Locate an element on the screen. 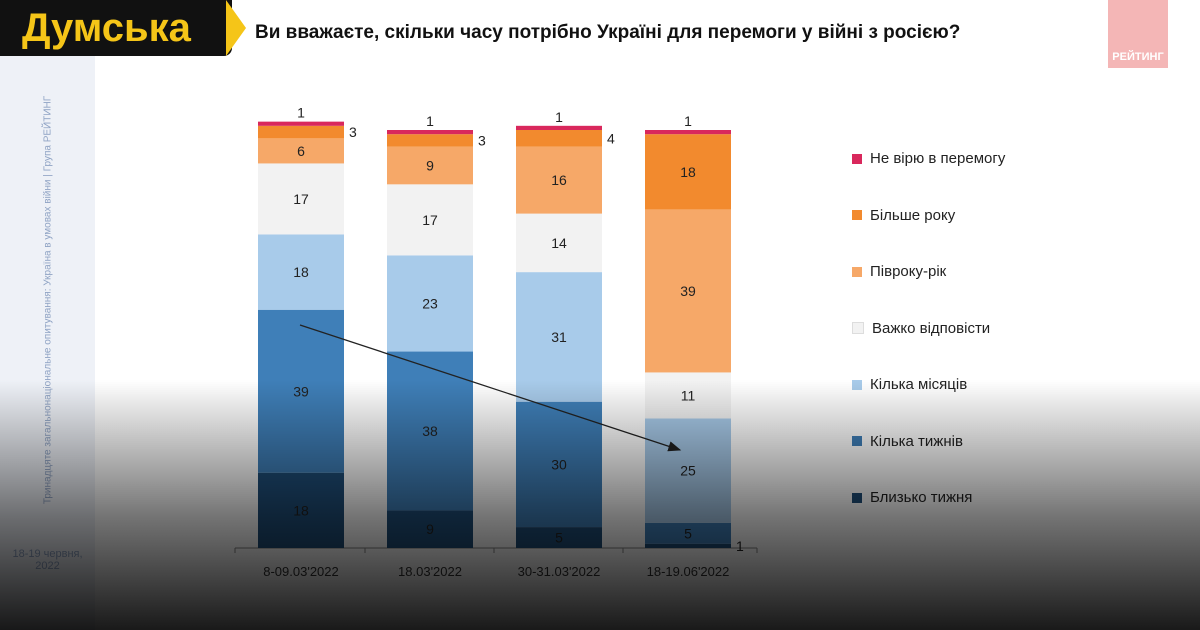  legend-item: Не вірю в перемогу is located at coordinates (928, 158).